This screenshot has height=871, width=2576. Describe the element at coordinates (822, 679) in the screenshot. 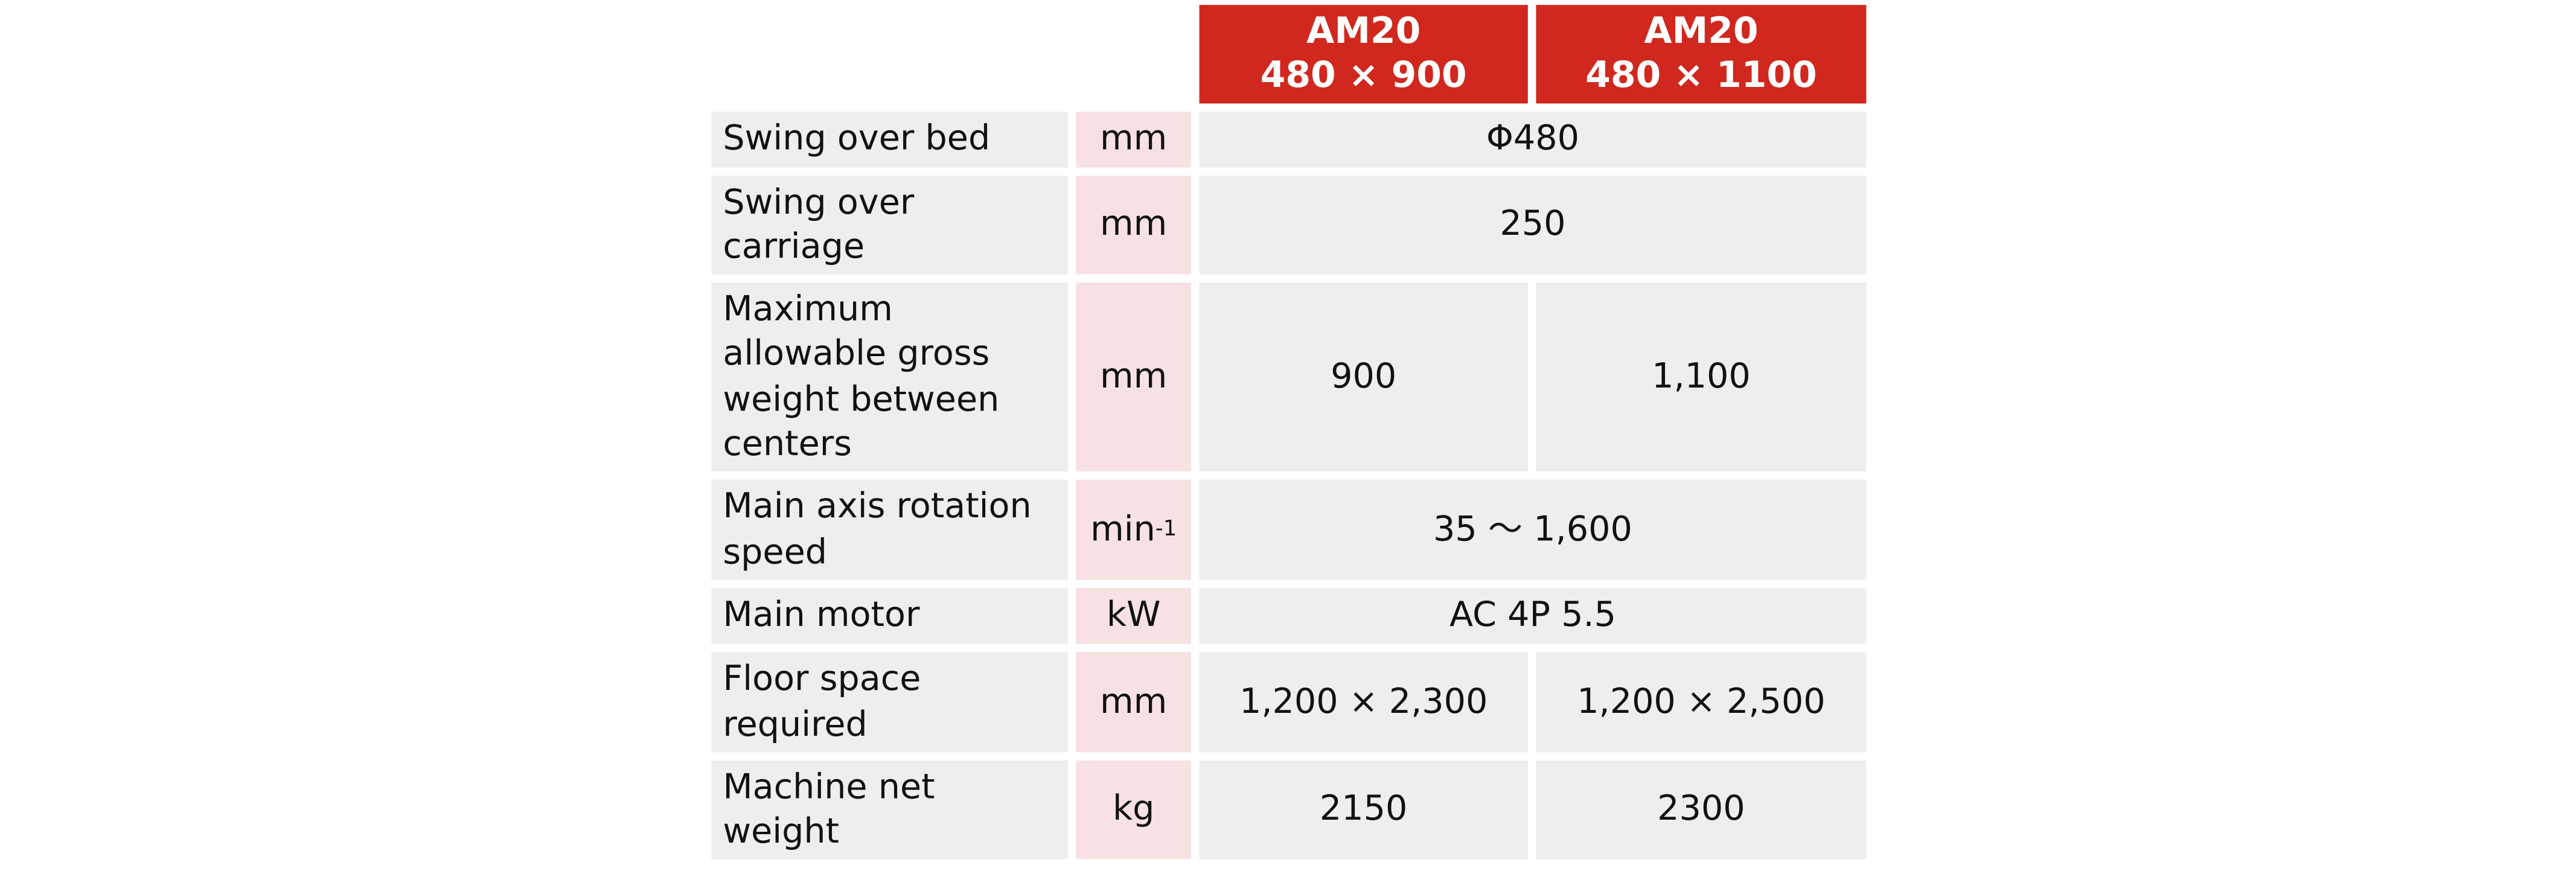

I see `label-line: Floor space` at that location.